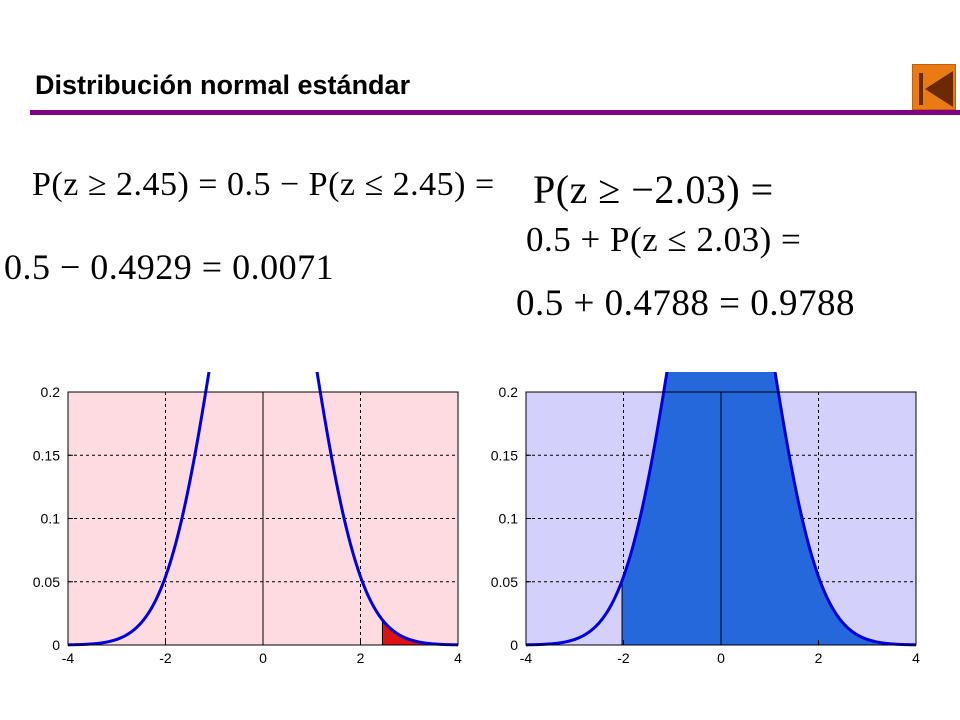  Describe the element at coordinates (263, 184) in the screenshot. I see `formula-left-line1: P(z ≥ 2.45) = 0.5 − P(z ≤ 2.45) =` at that location.